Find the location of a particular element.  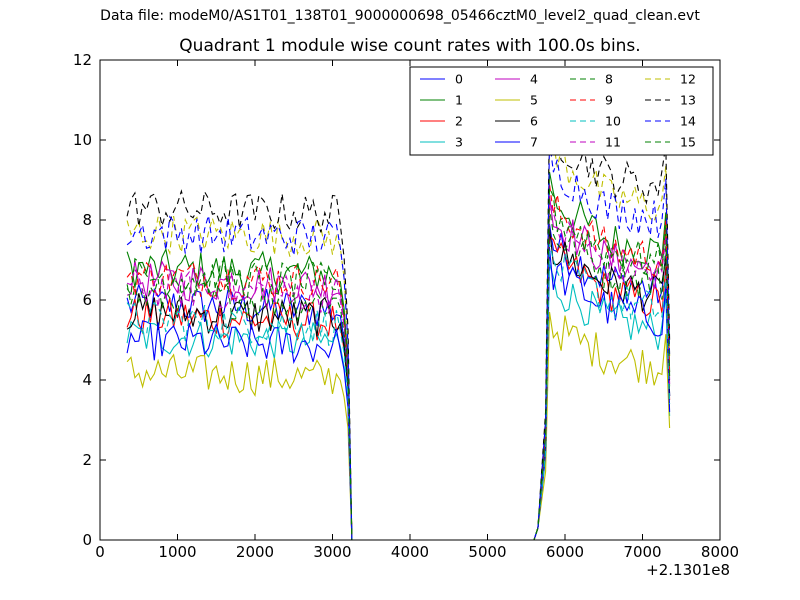

y-tick-label: 10 is located at coordinates (82, 140).